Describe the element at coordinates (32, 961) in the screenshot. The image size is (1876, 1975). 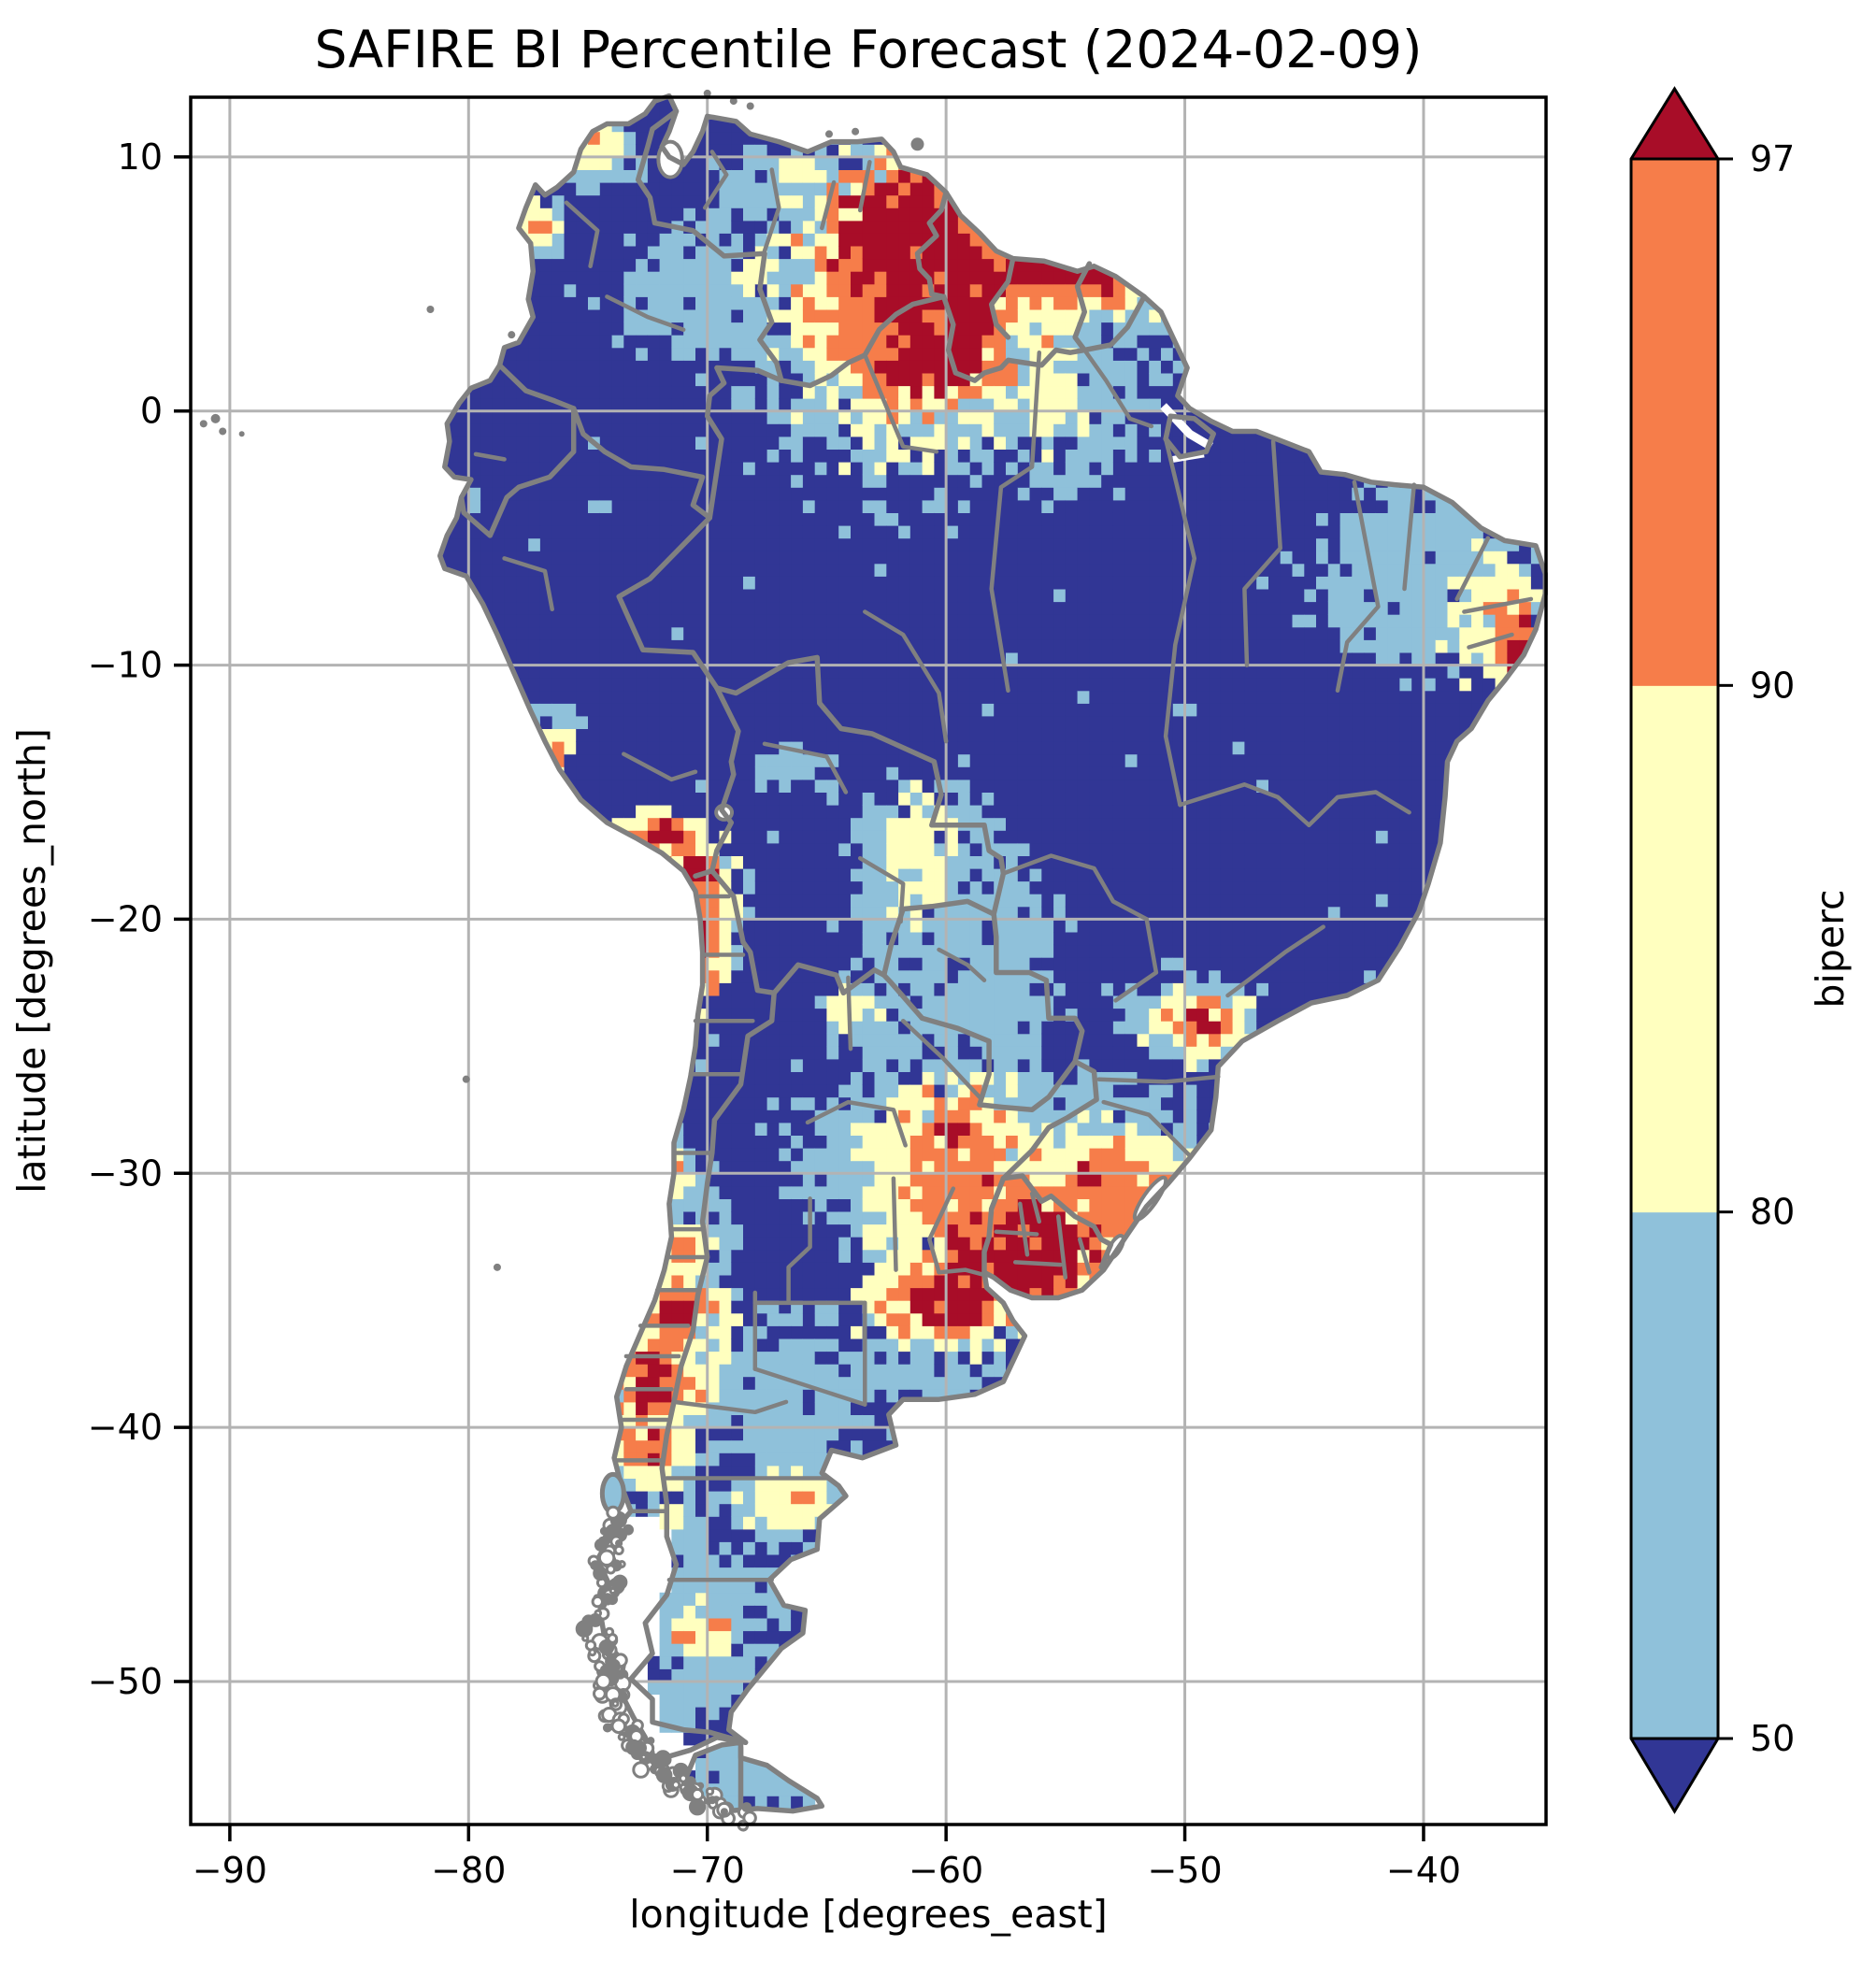
I see `y-axis-label: latitude [degrees_north]` at that location.